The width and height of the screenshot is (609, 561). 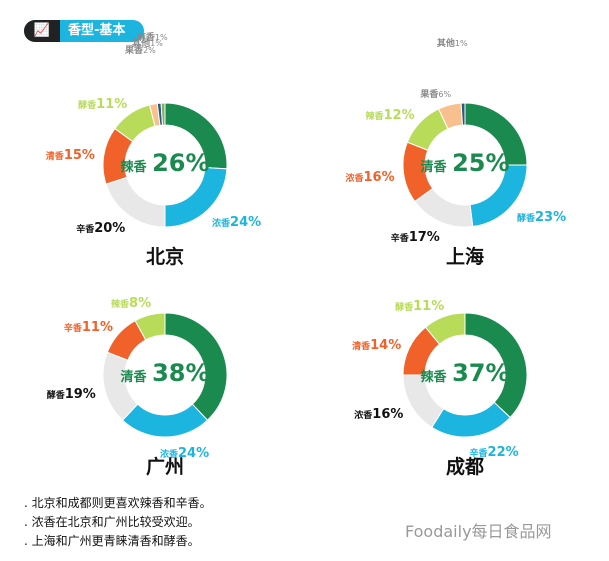 What do you see at coordinates (181, 373) in the screenshot?
I see `top-flavor-value: 38%` at bounding box center [181, 373].